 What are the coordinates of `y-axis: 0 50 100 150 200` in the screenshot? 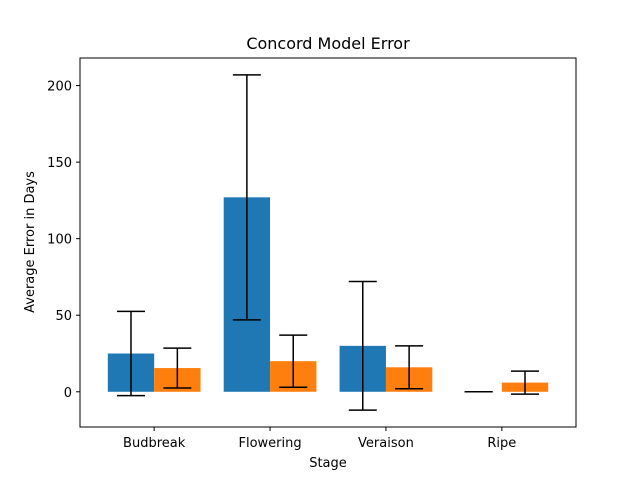 It's located at (63, 240).